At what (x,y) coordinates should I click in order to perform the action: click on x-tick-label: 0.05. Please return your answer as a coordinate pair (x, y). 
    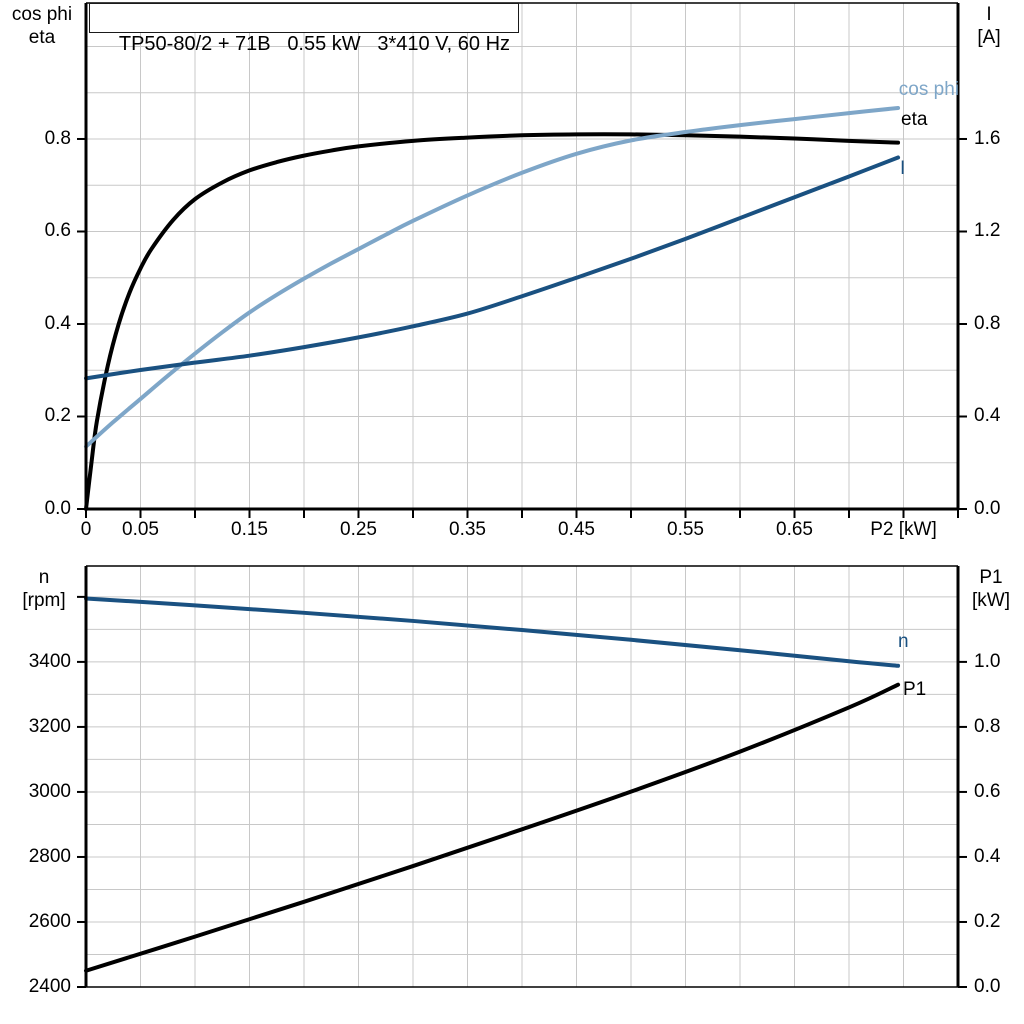
    Looking at the image, I should click on (140, 529).